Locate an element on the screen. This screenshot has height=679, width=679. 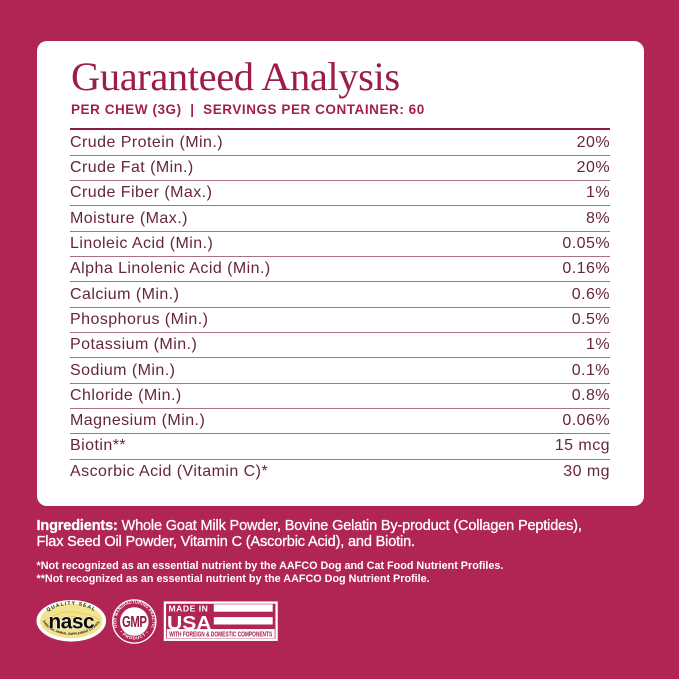
svg-text: MADE IN is located at coordinates (189, 608).